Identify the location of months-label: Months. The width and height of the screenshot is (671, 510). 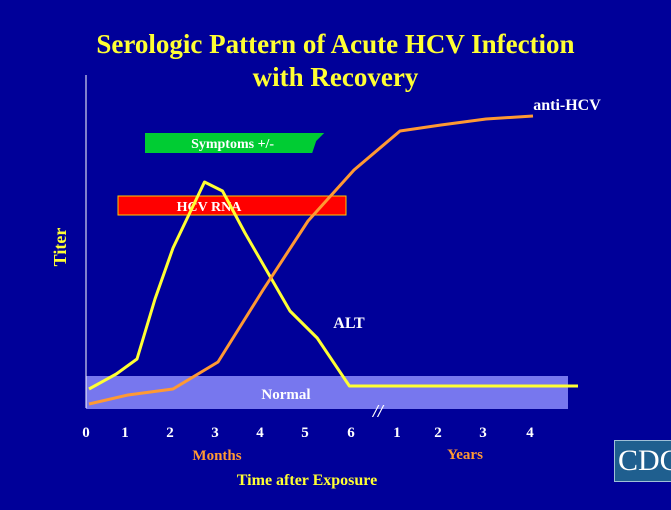
(216, 456).